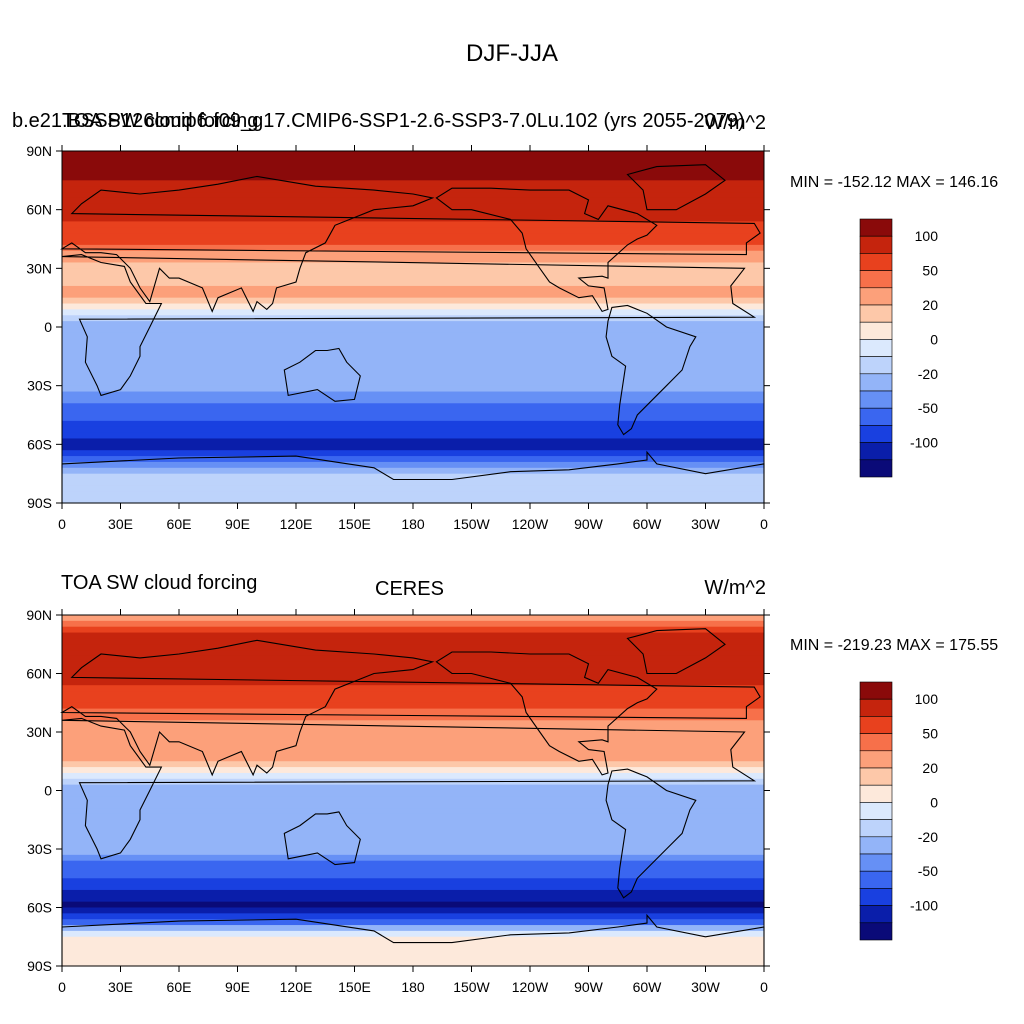  Describe the element at coordinates (39, 966) in the screenshot. I see `y-tick-label: 90S` at that location.